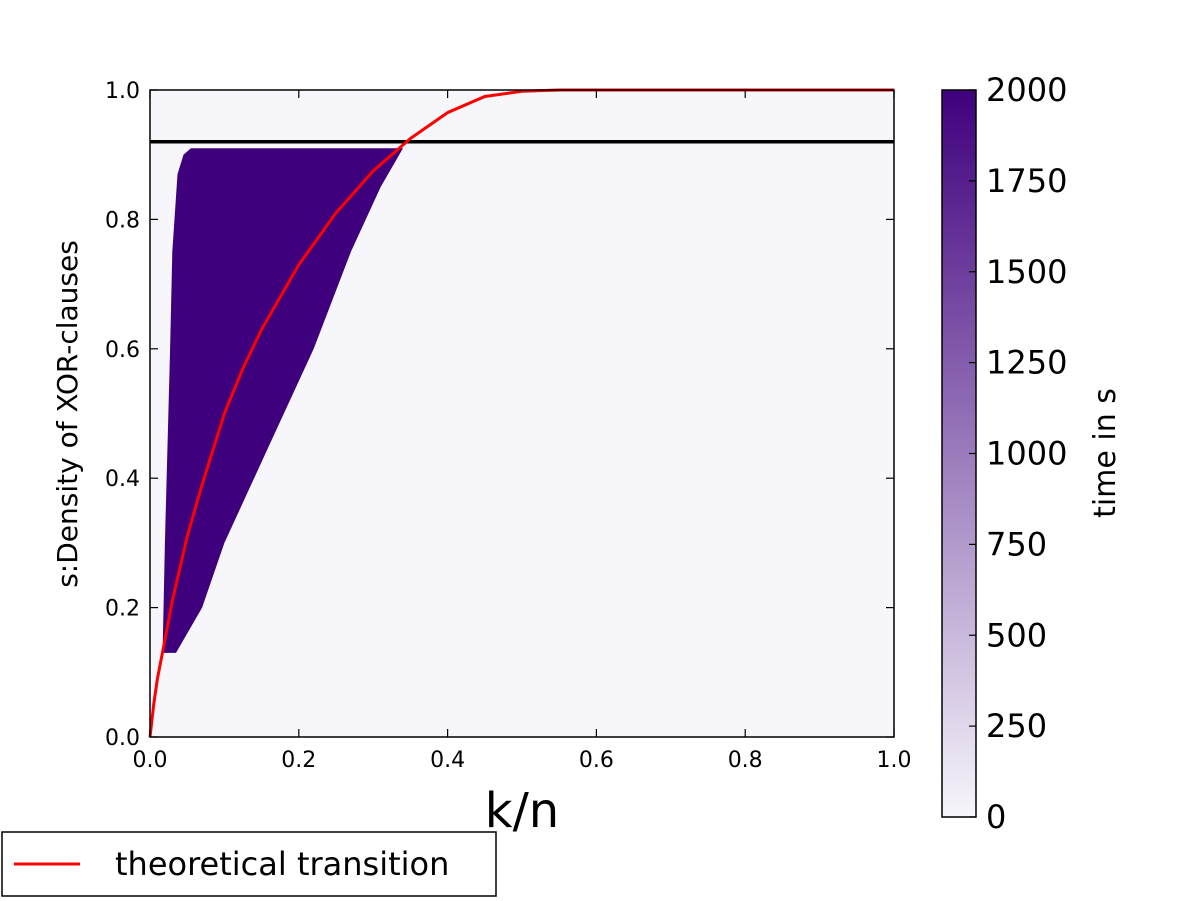 Image resolution: width=1200 pixels, height=901 pixels. I want to click on colorbar-ticks: 0 250 500 750 1000 1250 1500 1750 2000, so click(1018, 453).